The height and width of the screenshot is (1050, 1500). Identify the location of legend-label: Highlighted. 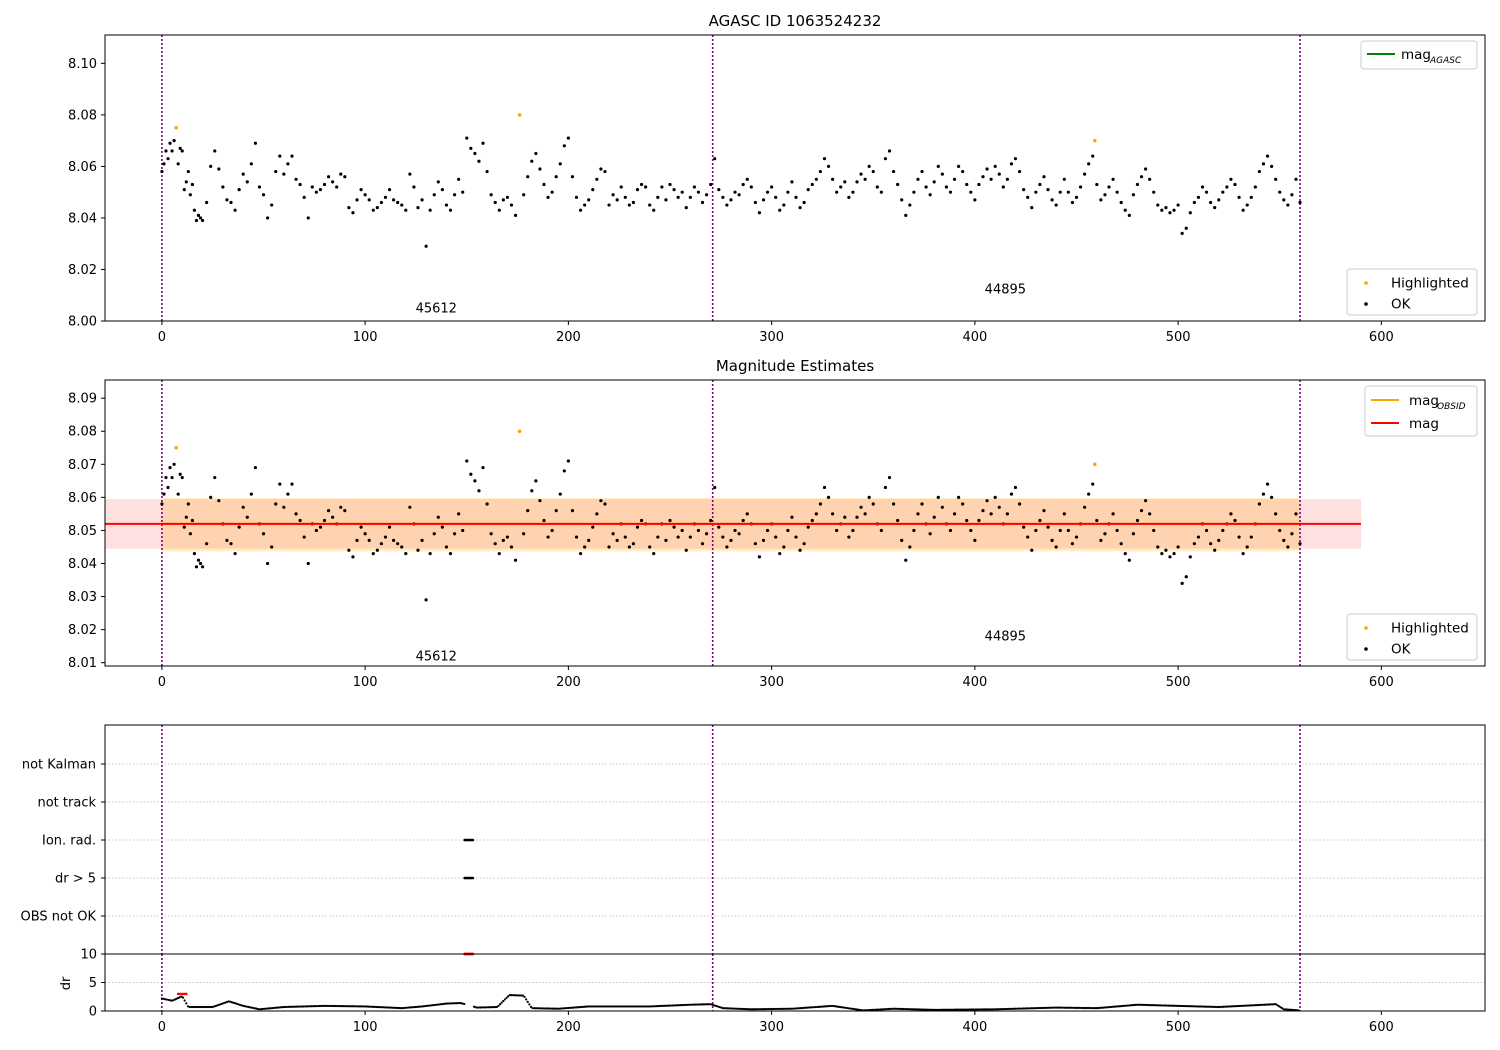
(1430, 629).